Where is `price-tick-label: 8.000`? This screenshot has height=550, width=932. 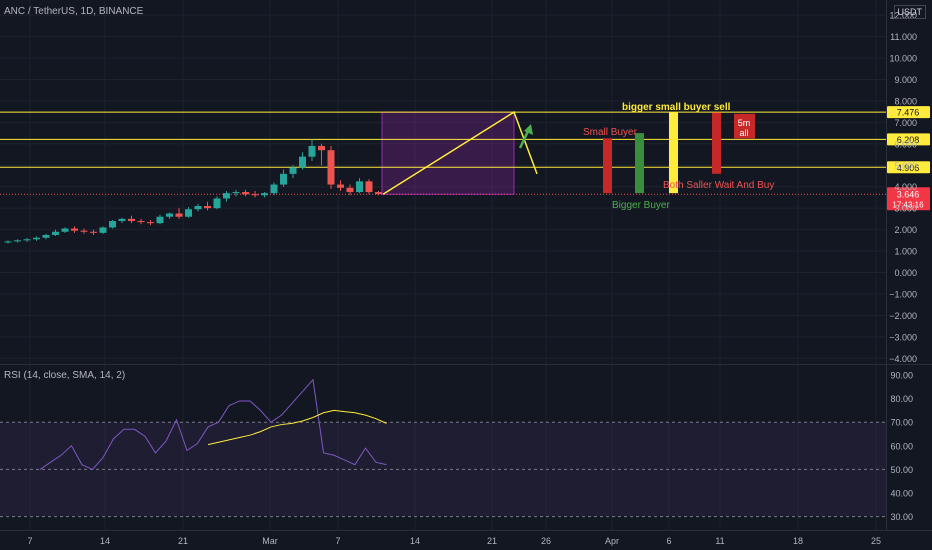
price-tick-label: 8.000 is located at coordinates (905, 101).